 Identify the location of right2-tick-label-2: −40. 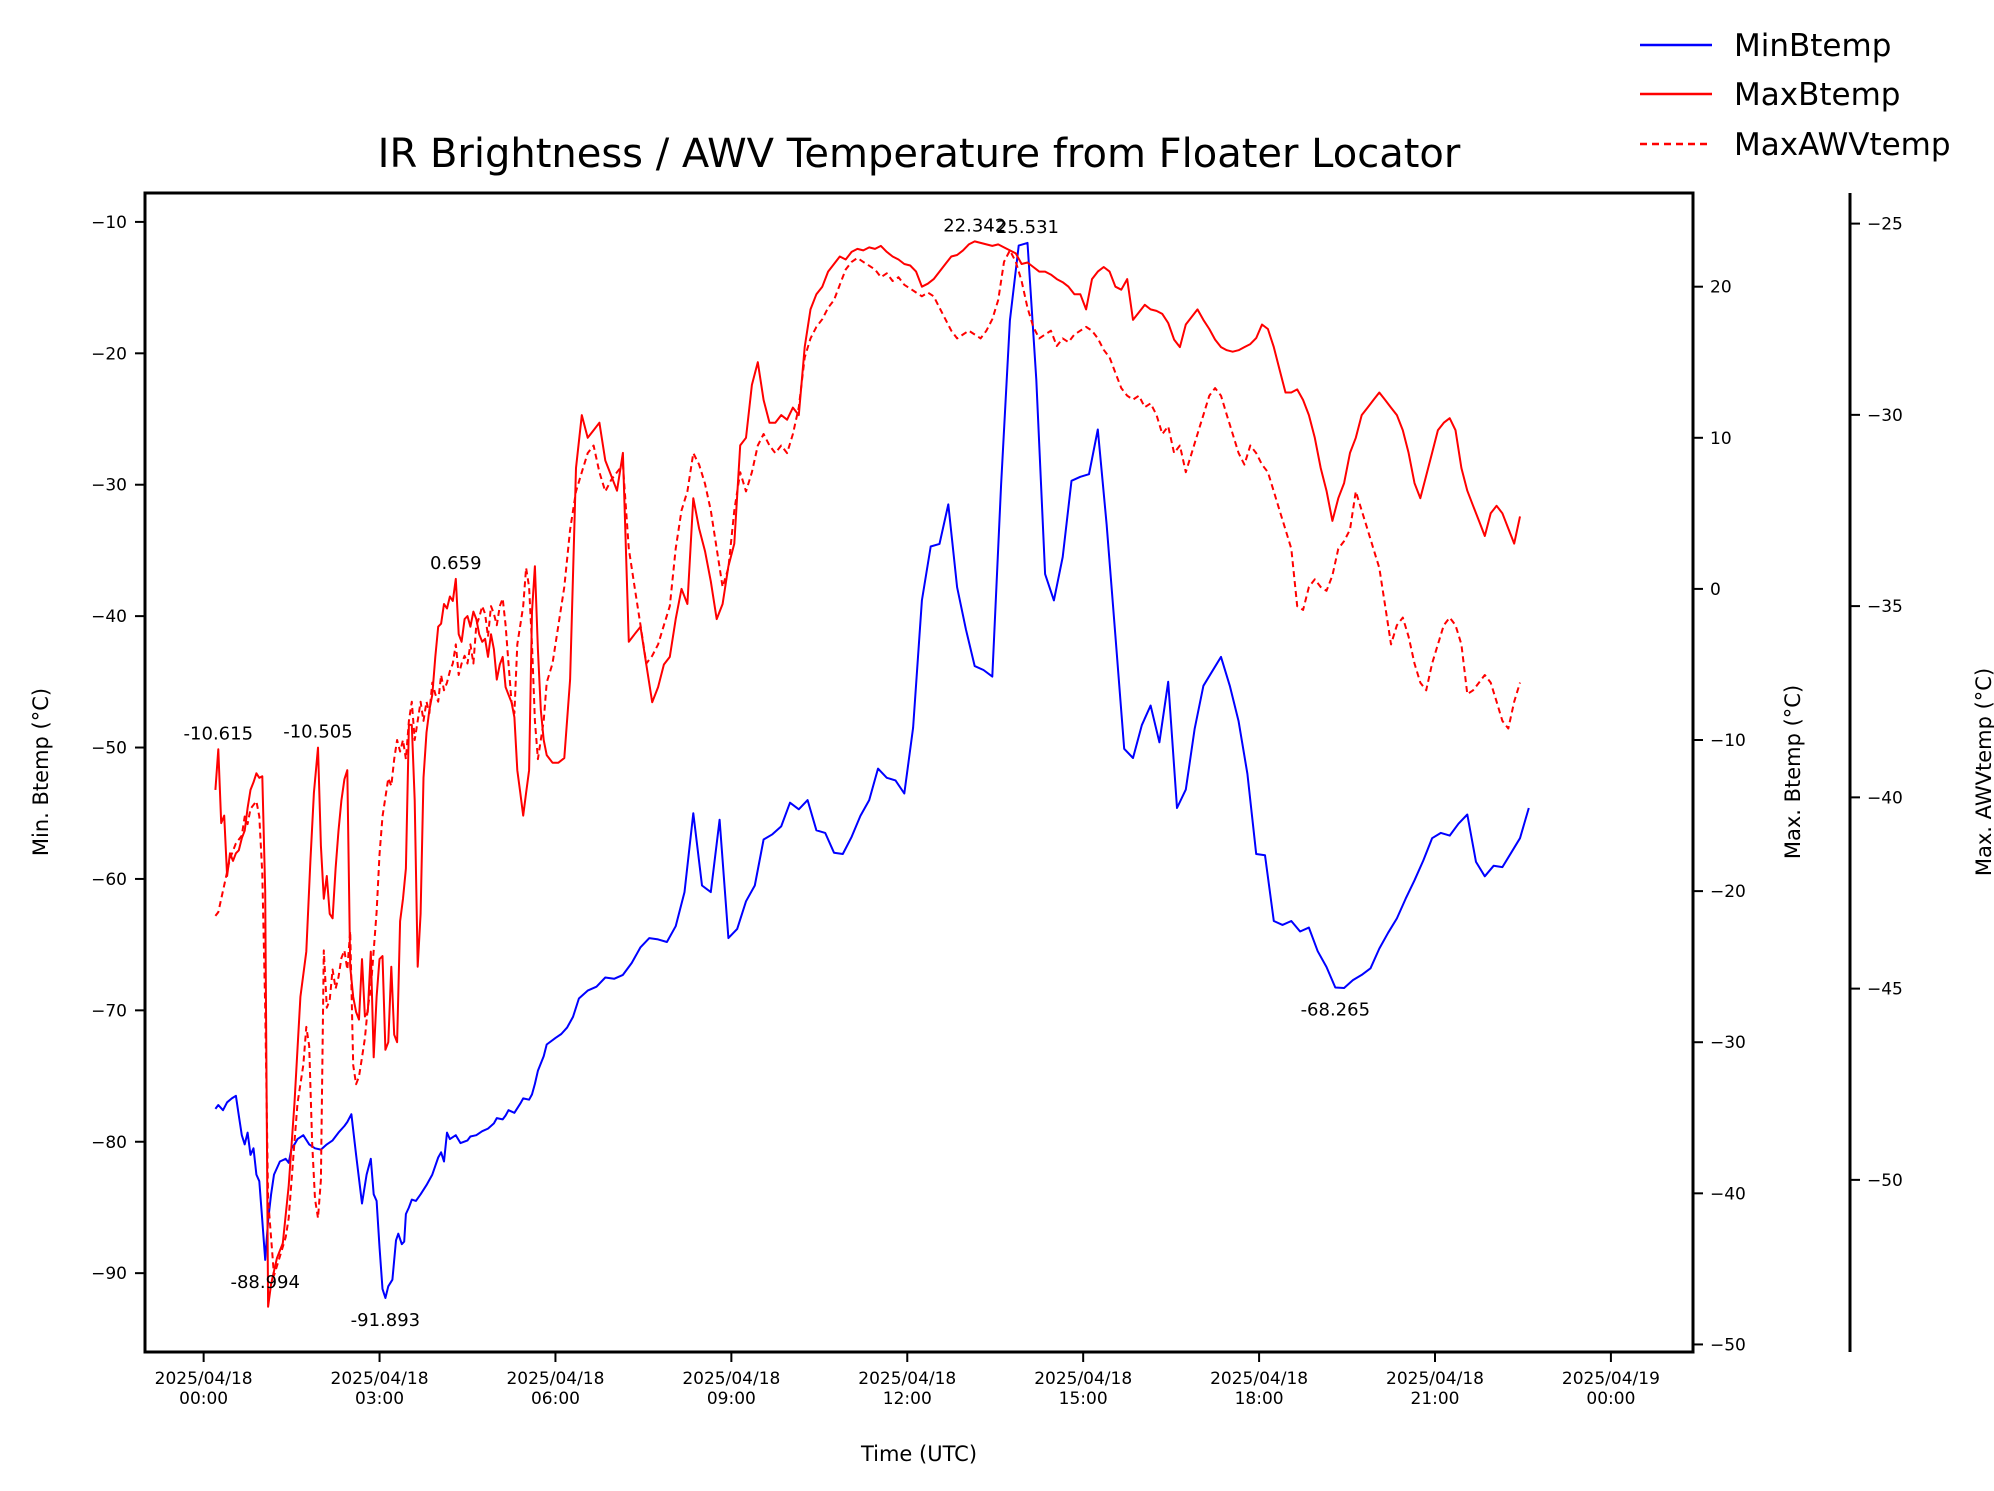
(1885, 798).